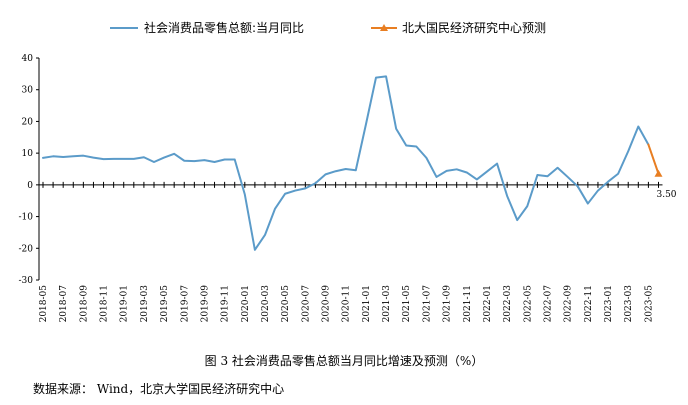  Describe the element at coordinates (328, 27) in the screenshot. I see `legend: 社会消费品零售总额:当月同比 北大国民经济研究中心预测` at that location.